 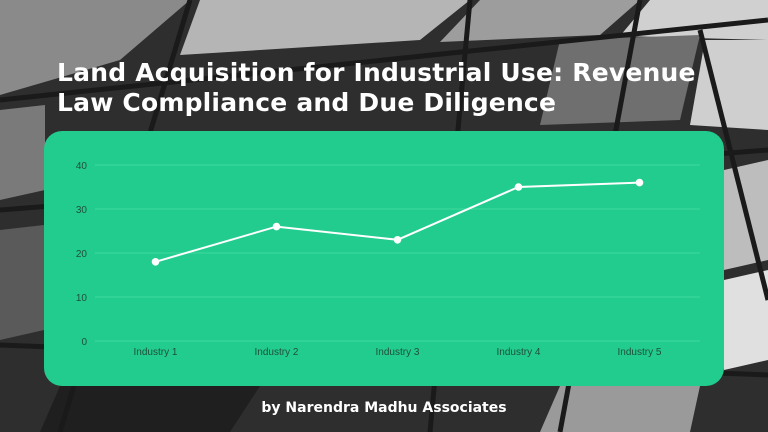 I want to click on x-tick-label: Industry 1, so click(x=156, y=352).